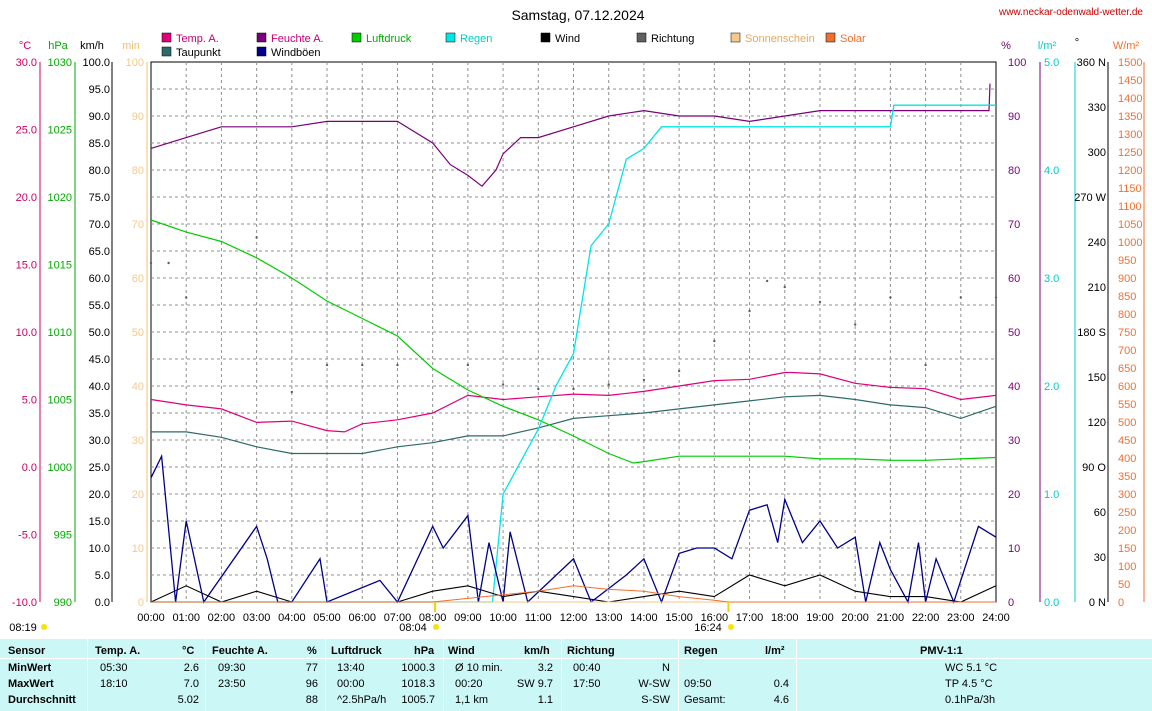 This screenshot has width=1152, height=711. What do you see at coordinates (351, 684) in the screenshot?
I see `summary-cell-press-time: 00:00` at bounding box center [351, 684].